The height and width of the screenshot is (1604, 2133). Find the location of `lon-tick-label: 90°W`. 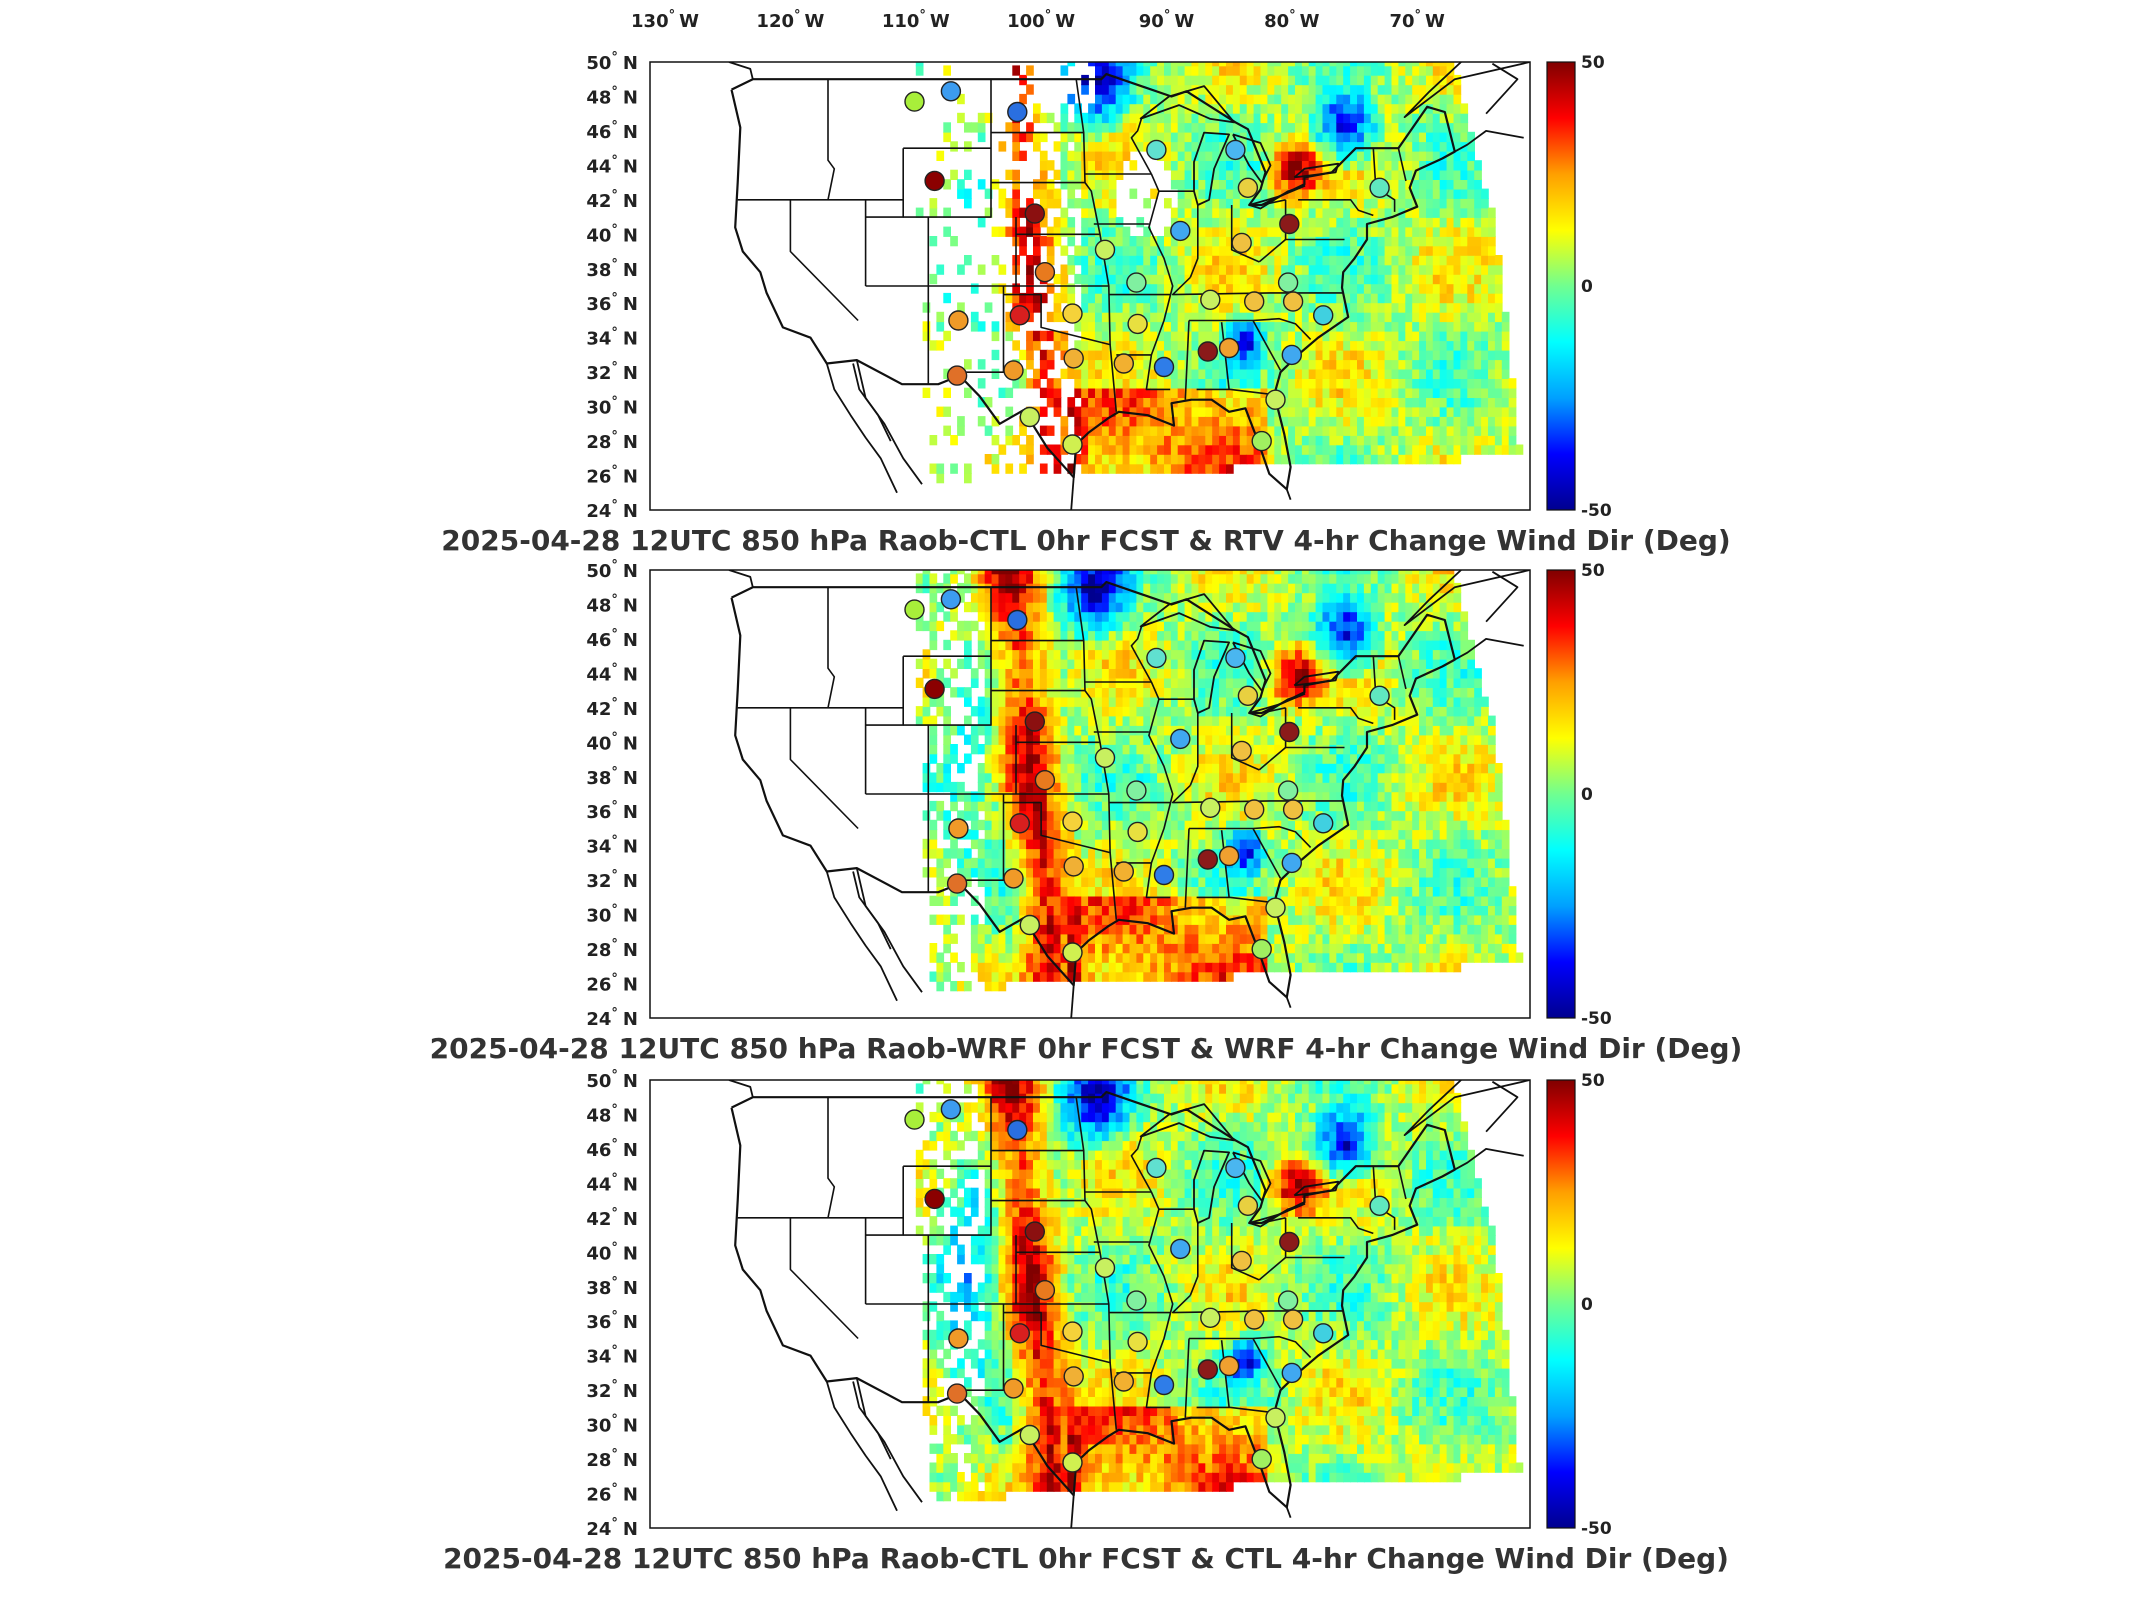

lon-tick-label: 90°W is located at coordinates (1167, 20).